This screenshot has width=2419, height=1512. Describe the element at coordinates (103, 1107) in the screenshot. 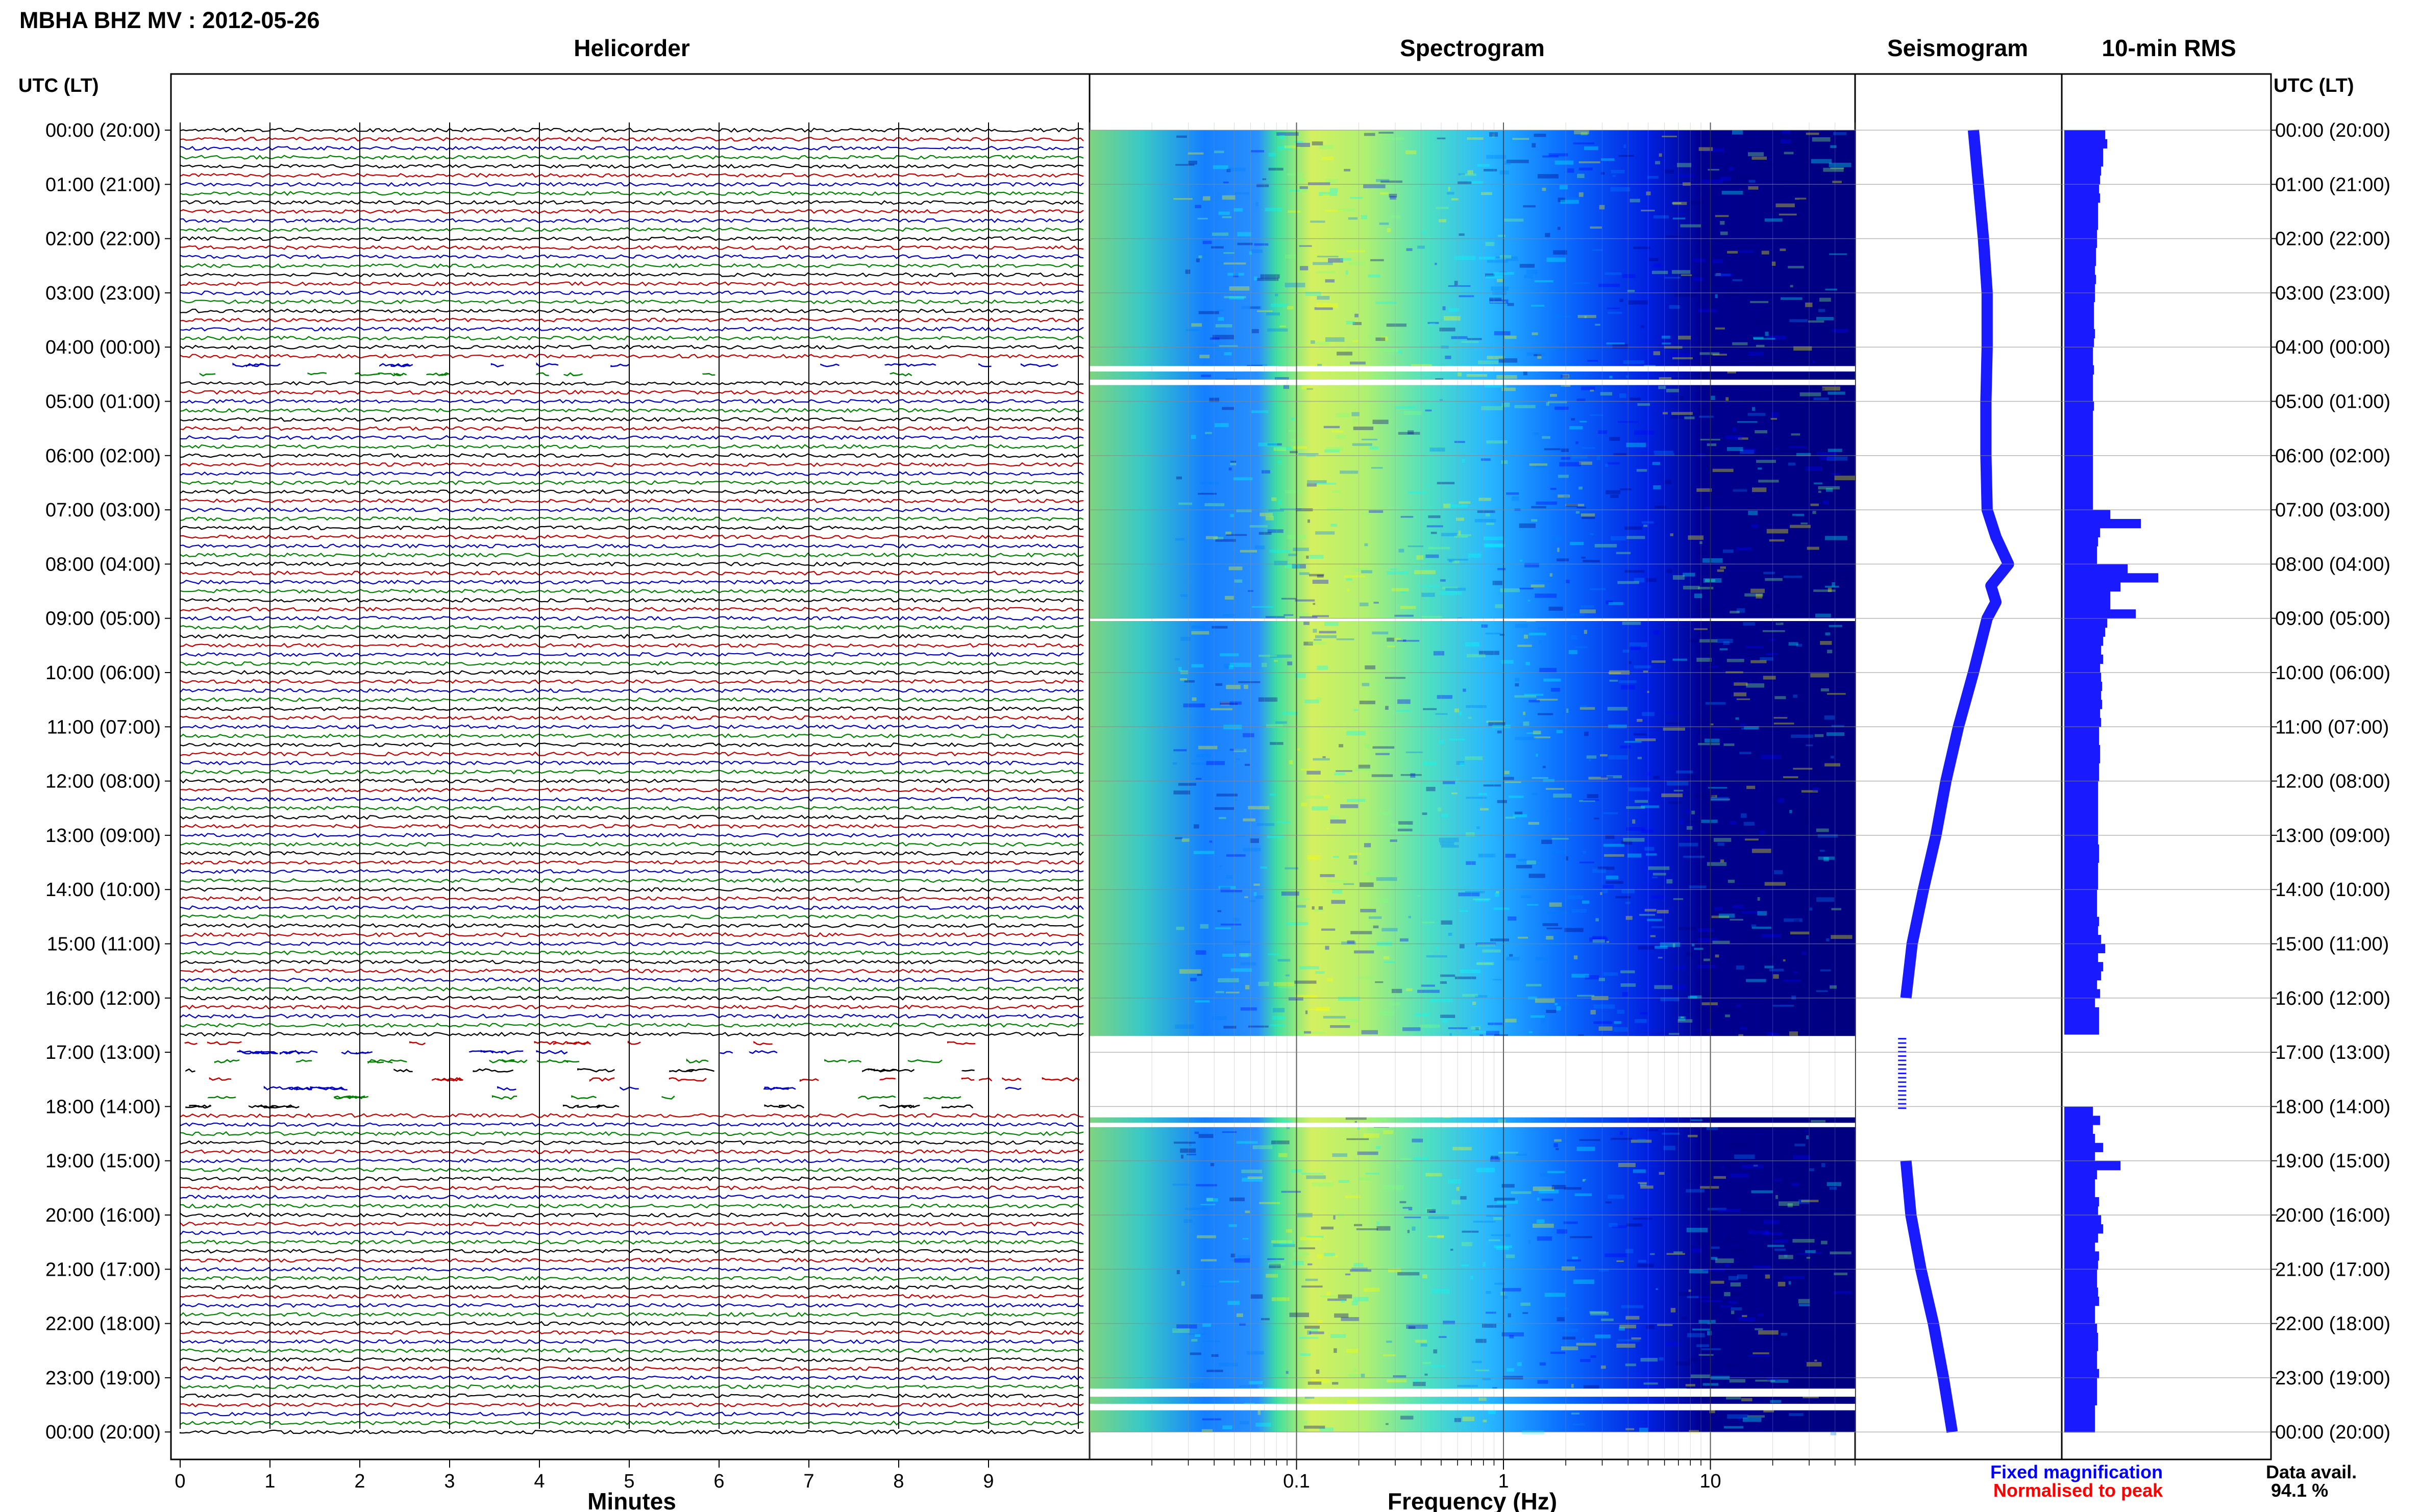

I see `hour-label-left: 18:00 (14:00)` at that location.